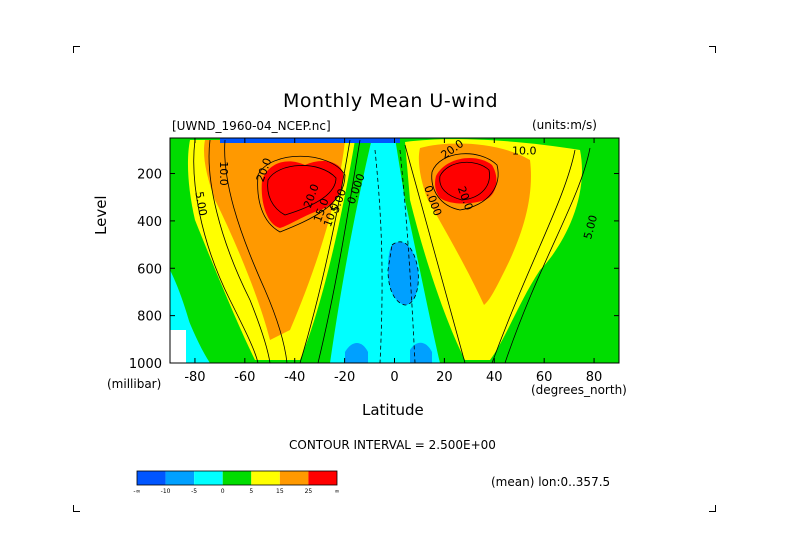 The image size is (789, 558). What do you see at coordinates (579, 390) in the screenshot?
I see `x-axis-unit: (degrees_north)` at bounding box center [579, 390].